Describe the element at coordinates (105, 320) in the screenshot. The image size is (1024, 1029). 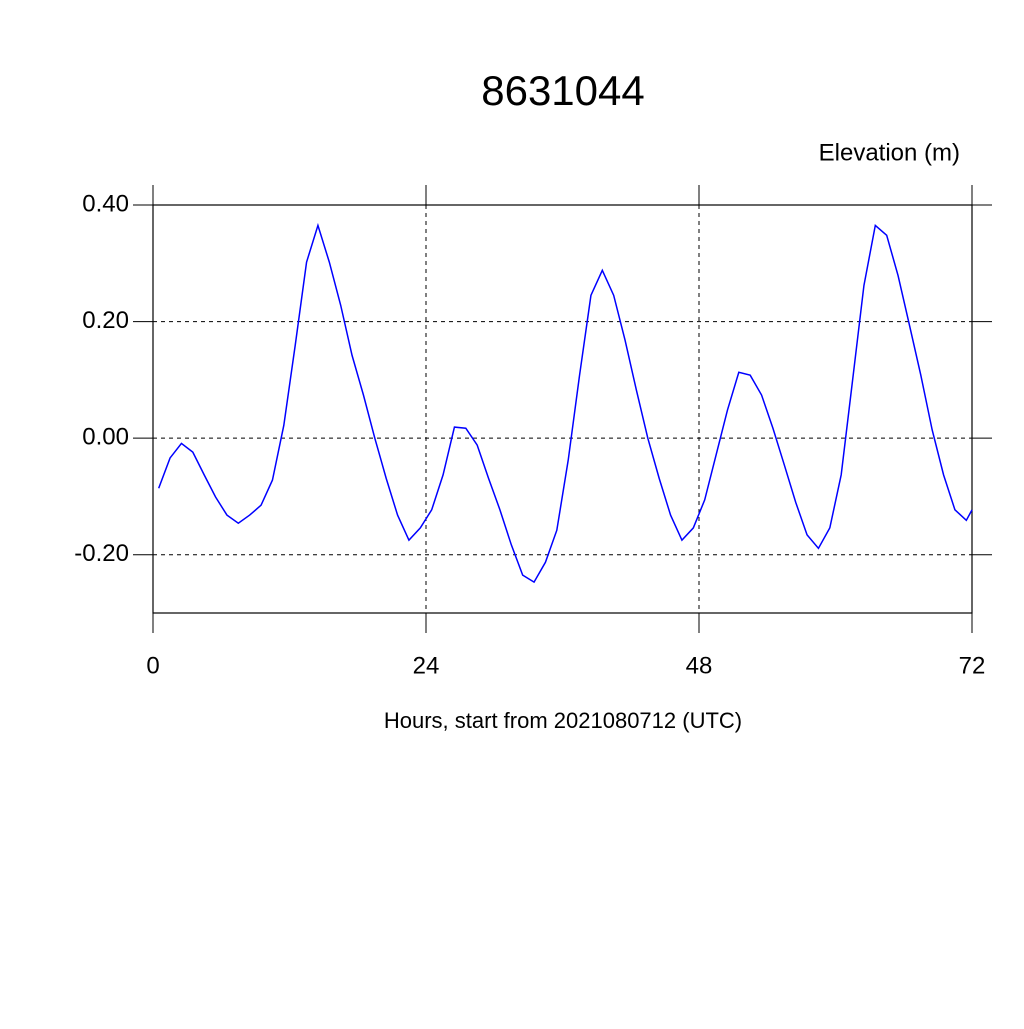
I see `y-tick-label: 0.20` at that location.